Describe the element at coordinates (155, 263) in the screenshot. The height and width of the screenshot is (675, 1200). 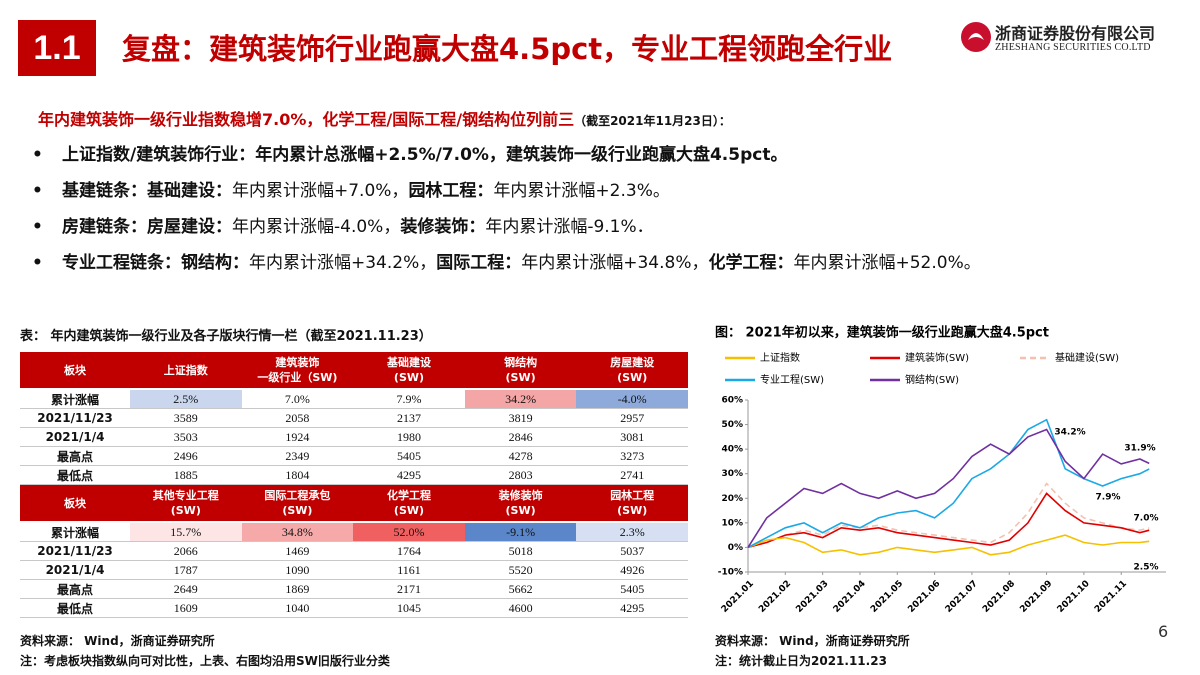
I see `bullet-text: 专业工程链条：钢结构：` at that location.